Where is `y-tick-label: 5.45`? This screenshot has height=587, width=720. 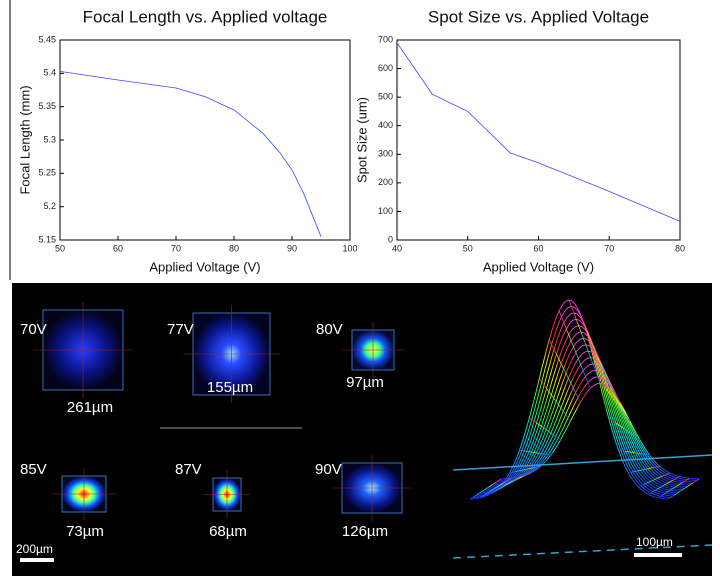
y-tick-label: 5.45 is located at coordinates (47, 39).